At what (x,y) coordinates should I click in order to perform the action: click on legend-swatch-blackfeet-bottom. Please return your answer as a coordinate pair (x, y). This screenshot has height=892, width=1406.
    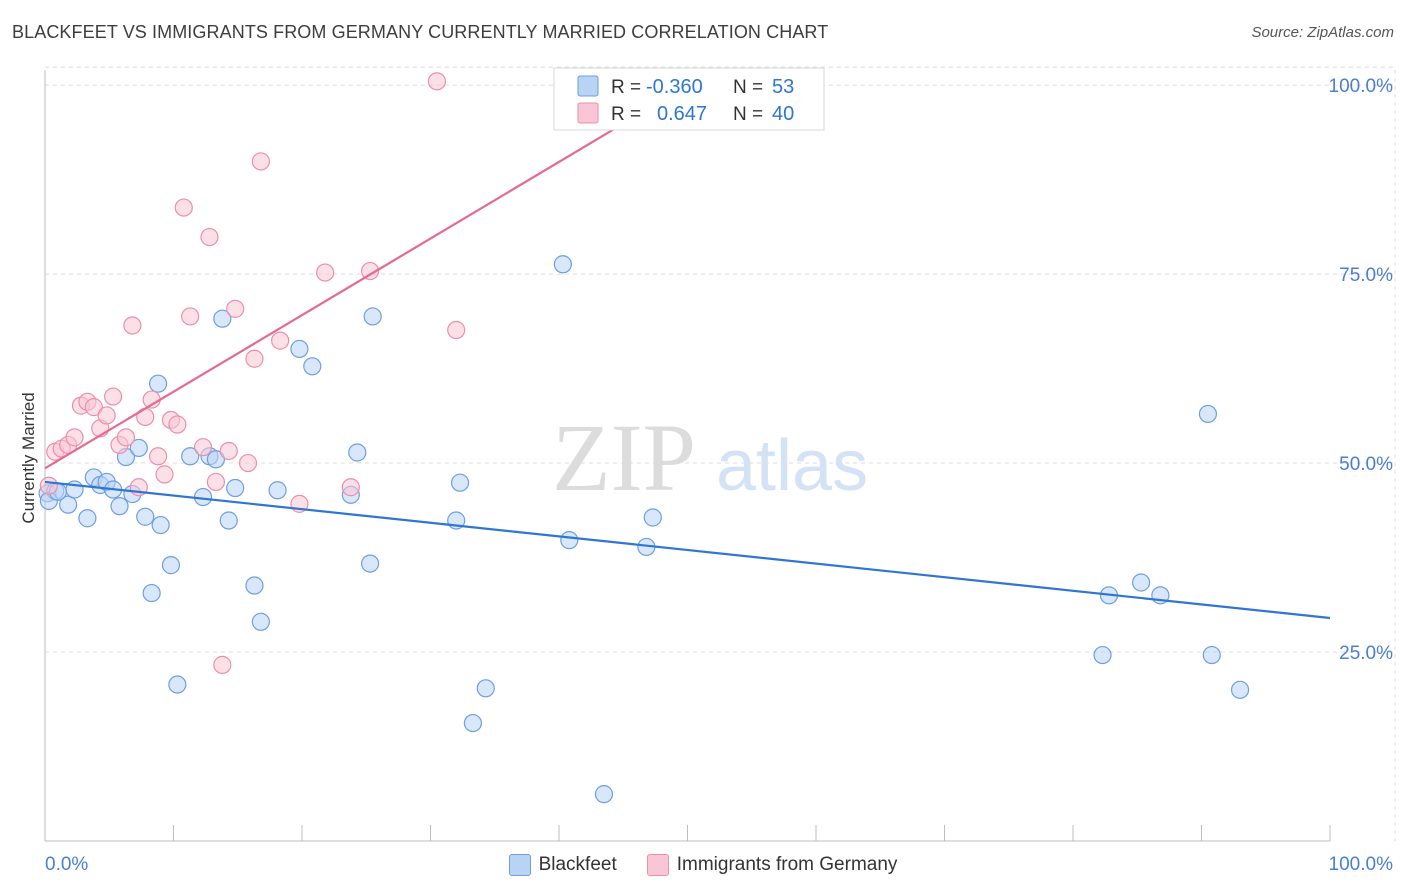
    Looking at the image, I should click on (519, 865).